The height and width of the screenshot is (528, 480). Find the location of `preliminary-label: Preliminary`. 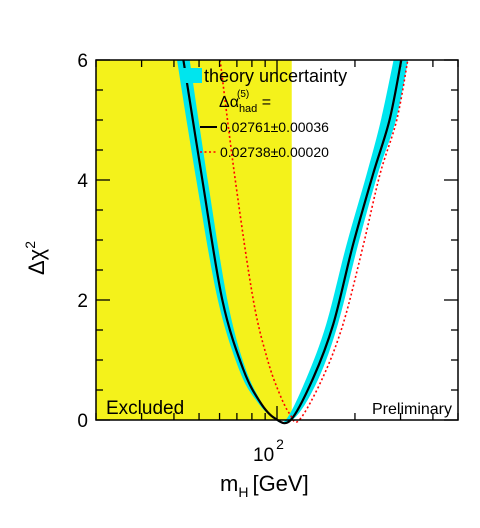

preliminary-label: Preliminary is located at coordinates (412, 409).